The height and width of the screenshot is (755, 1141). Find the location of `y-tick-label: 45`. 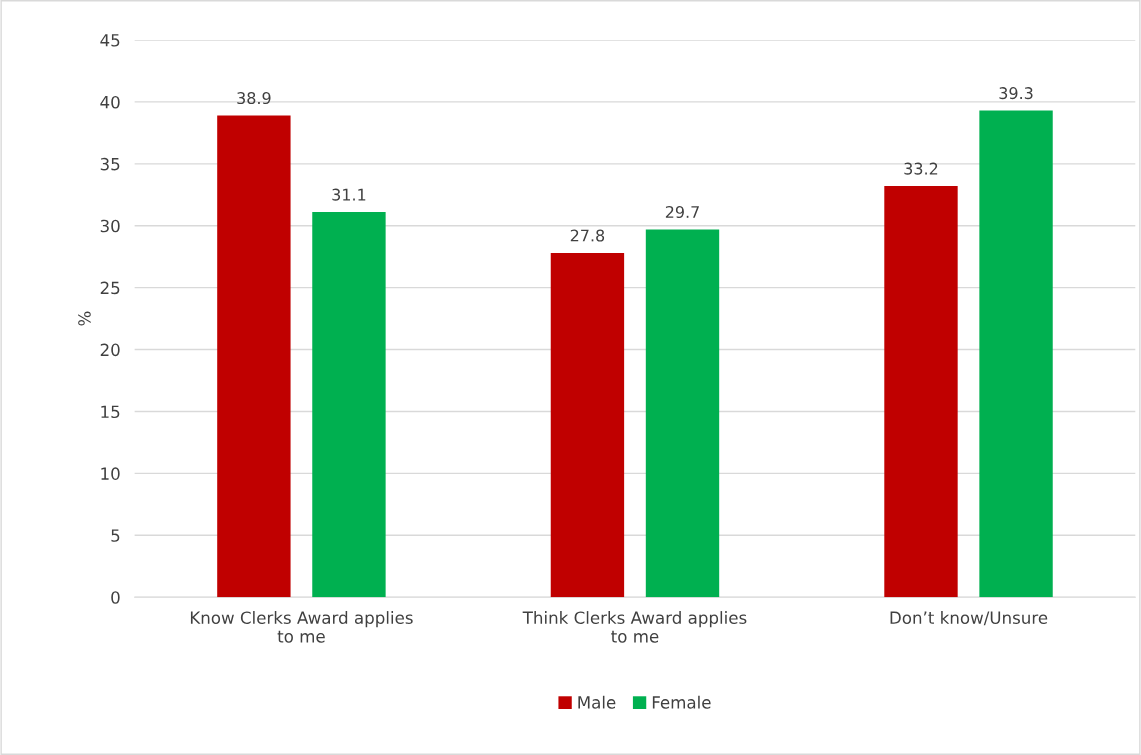

y-tick-label: 45 is located at coordinates (110, 40).